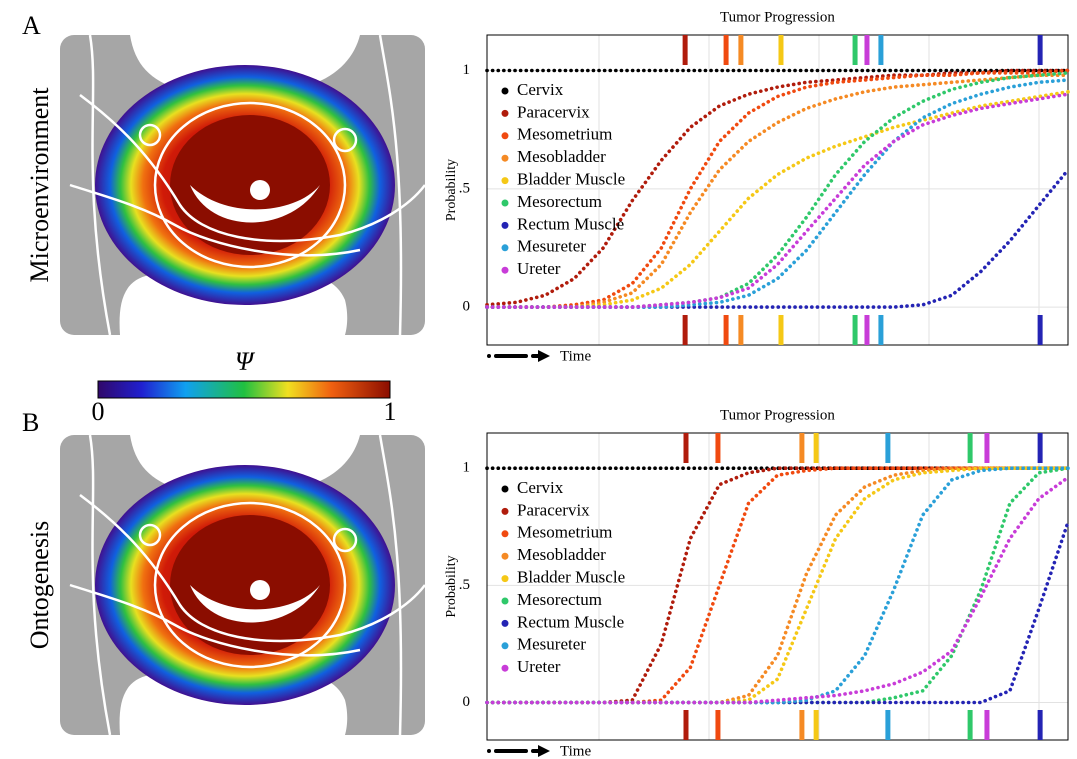  I want to click on colorbar, so click(244, 389).